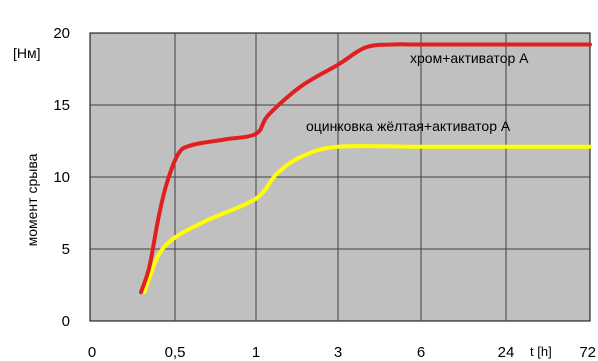 Image resolution: width=598 pixels, height=361 pixels. Describe the element at coordinates (61, 33) in the screenshot. I see `y-tick-label: 20` at that location.